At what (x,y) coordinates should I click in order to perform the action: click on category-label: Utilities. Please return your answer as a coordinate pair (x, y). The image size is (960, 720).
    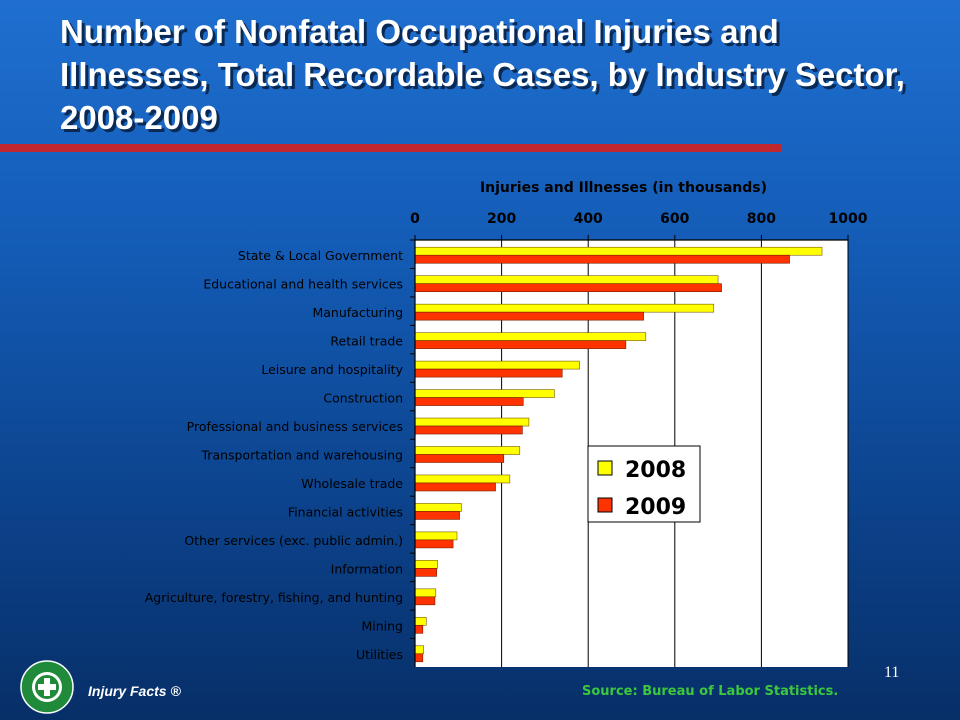
    Looking at the image, I should click on (379, 654).